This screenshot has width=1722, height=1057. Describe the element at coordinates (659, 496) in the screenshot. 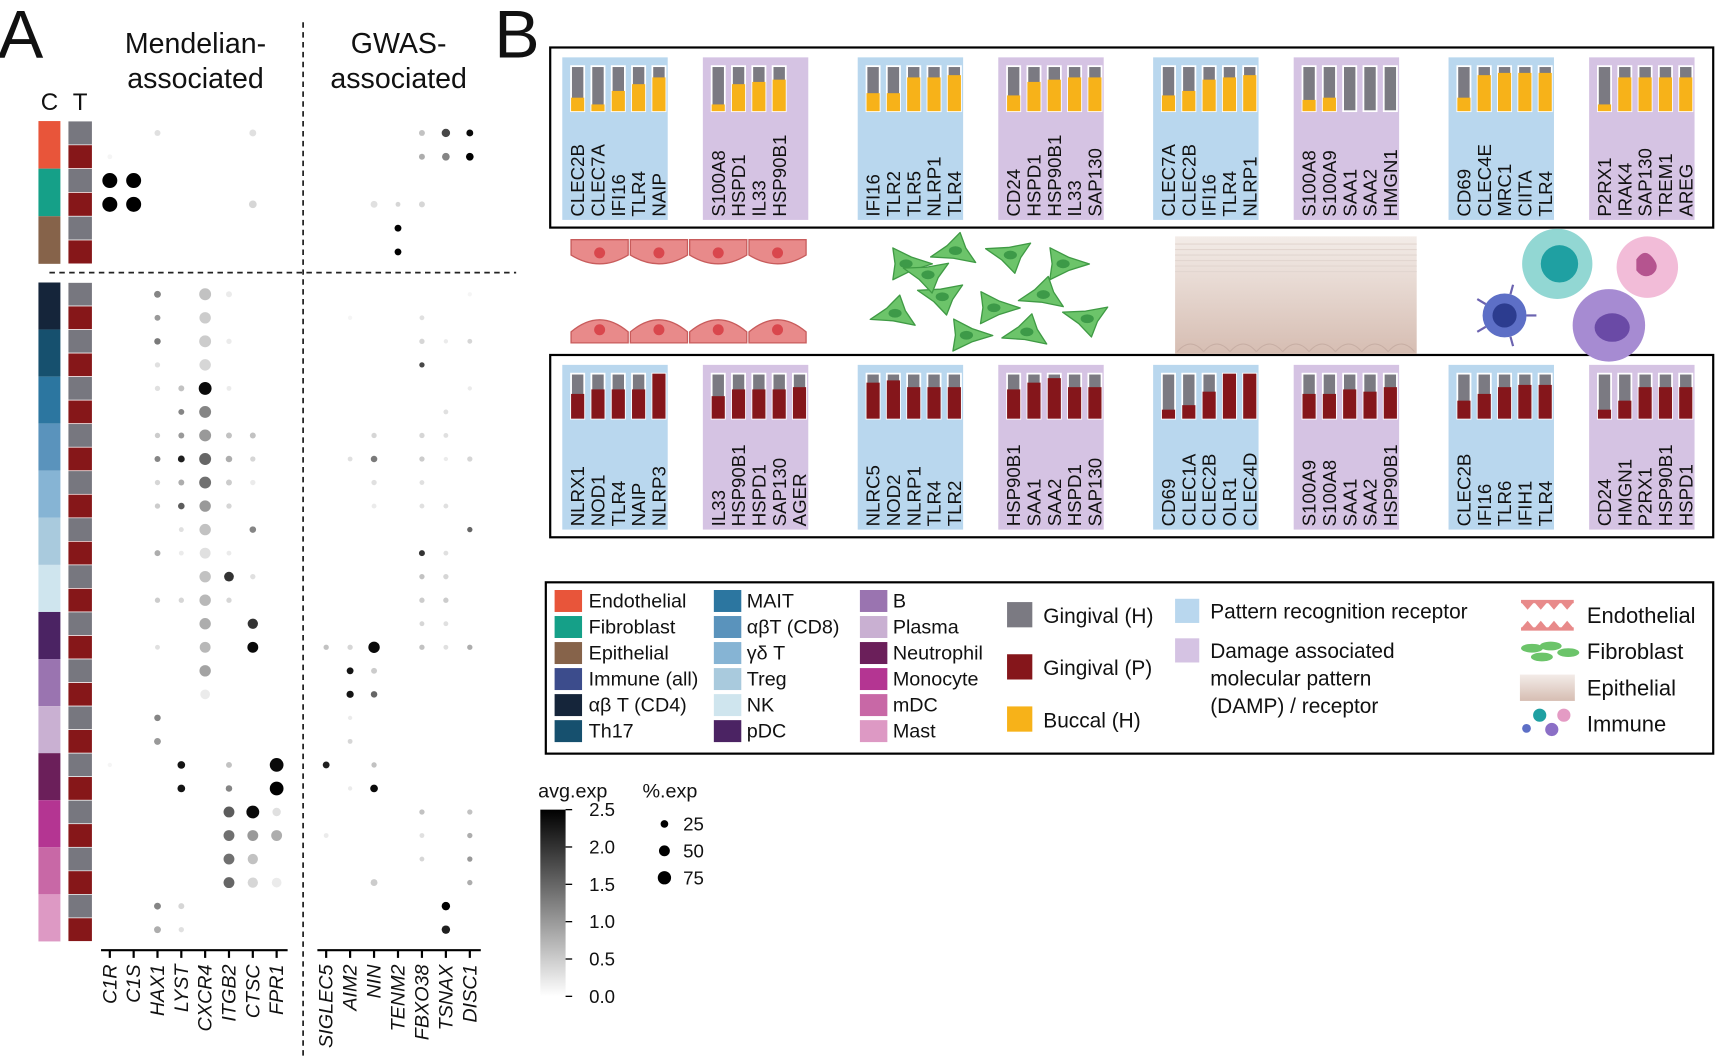

I see `gene-label: NLRP3` at that location.